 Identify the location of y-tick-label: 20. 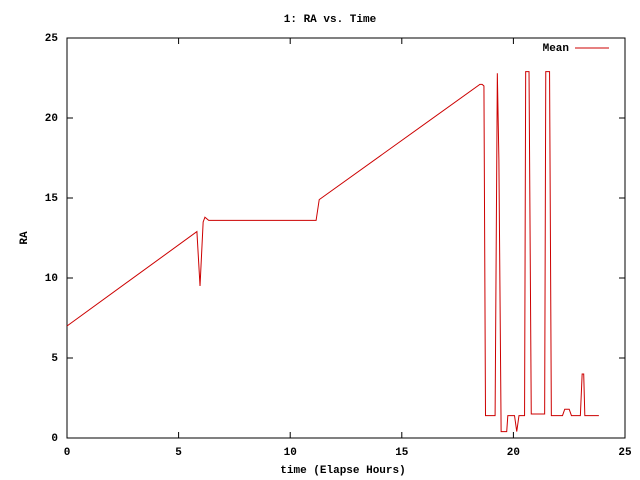
(51, 119).